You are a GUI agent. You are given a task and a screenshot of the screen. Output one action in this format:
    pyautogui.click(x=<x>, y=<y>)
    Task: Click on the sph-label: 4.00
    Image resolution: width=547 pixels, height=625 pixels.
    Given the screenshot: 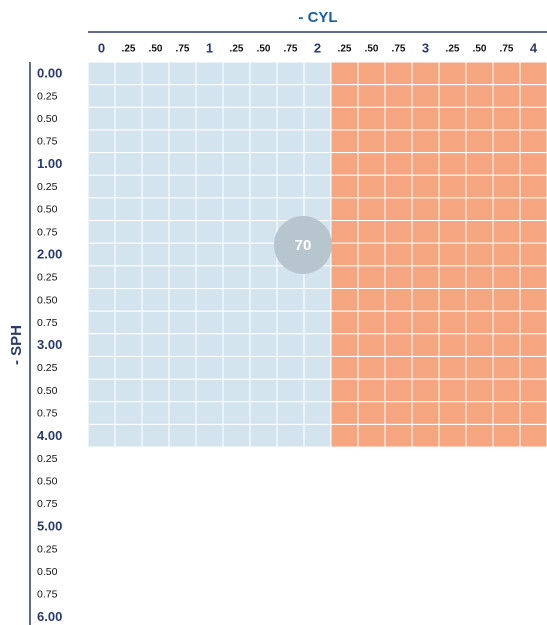 What is the action you would take?
    pyautogui.click(x=49, y=435)
    